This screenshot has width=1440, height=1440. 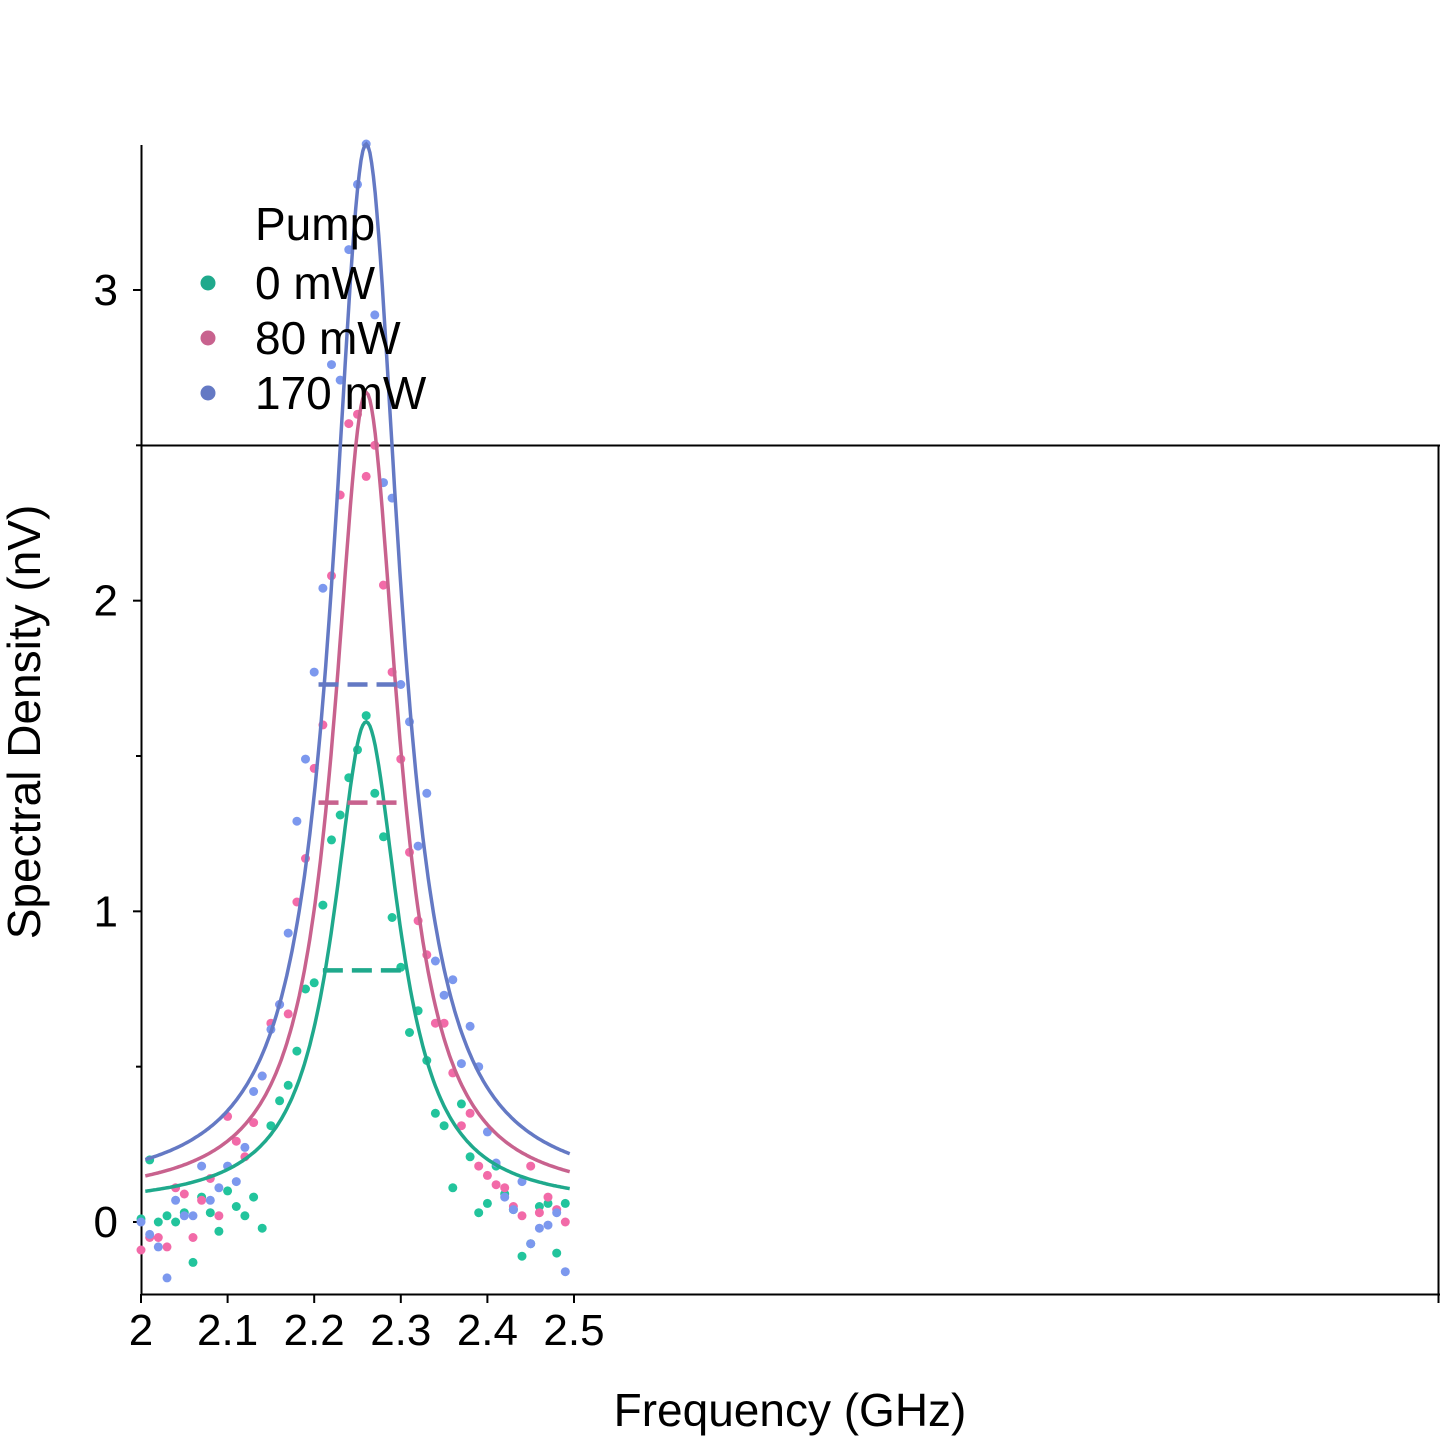 I want to click on x-tick-label: 2.3, so click(x=400, y=1330).